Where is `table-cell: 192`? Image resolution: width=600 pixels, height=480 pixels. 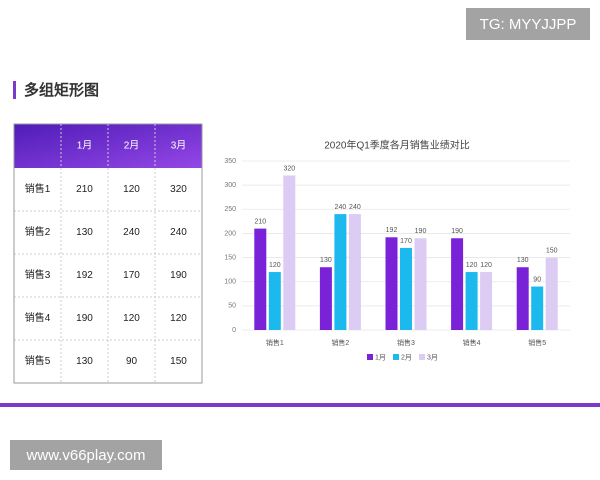 table-cell: 192 is located at coordinates (84, 275).